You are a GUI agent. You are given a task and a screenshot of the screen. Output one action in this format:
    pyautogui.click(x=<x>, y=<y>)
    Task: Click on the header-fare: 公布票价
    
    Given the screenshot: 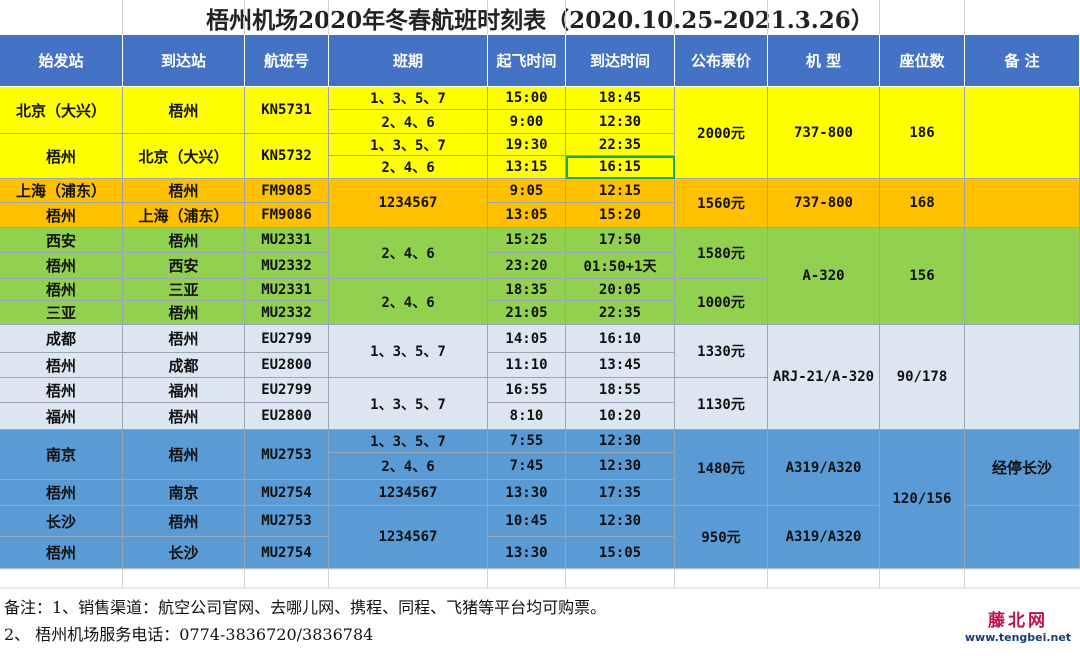 What is the action you would take?
    pyautogui.click(x=721, y=61)
    